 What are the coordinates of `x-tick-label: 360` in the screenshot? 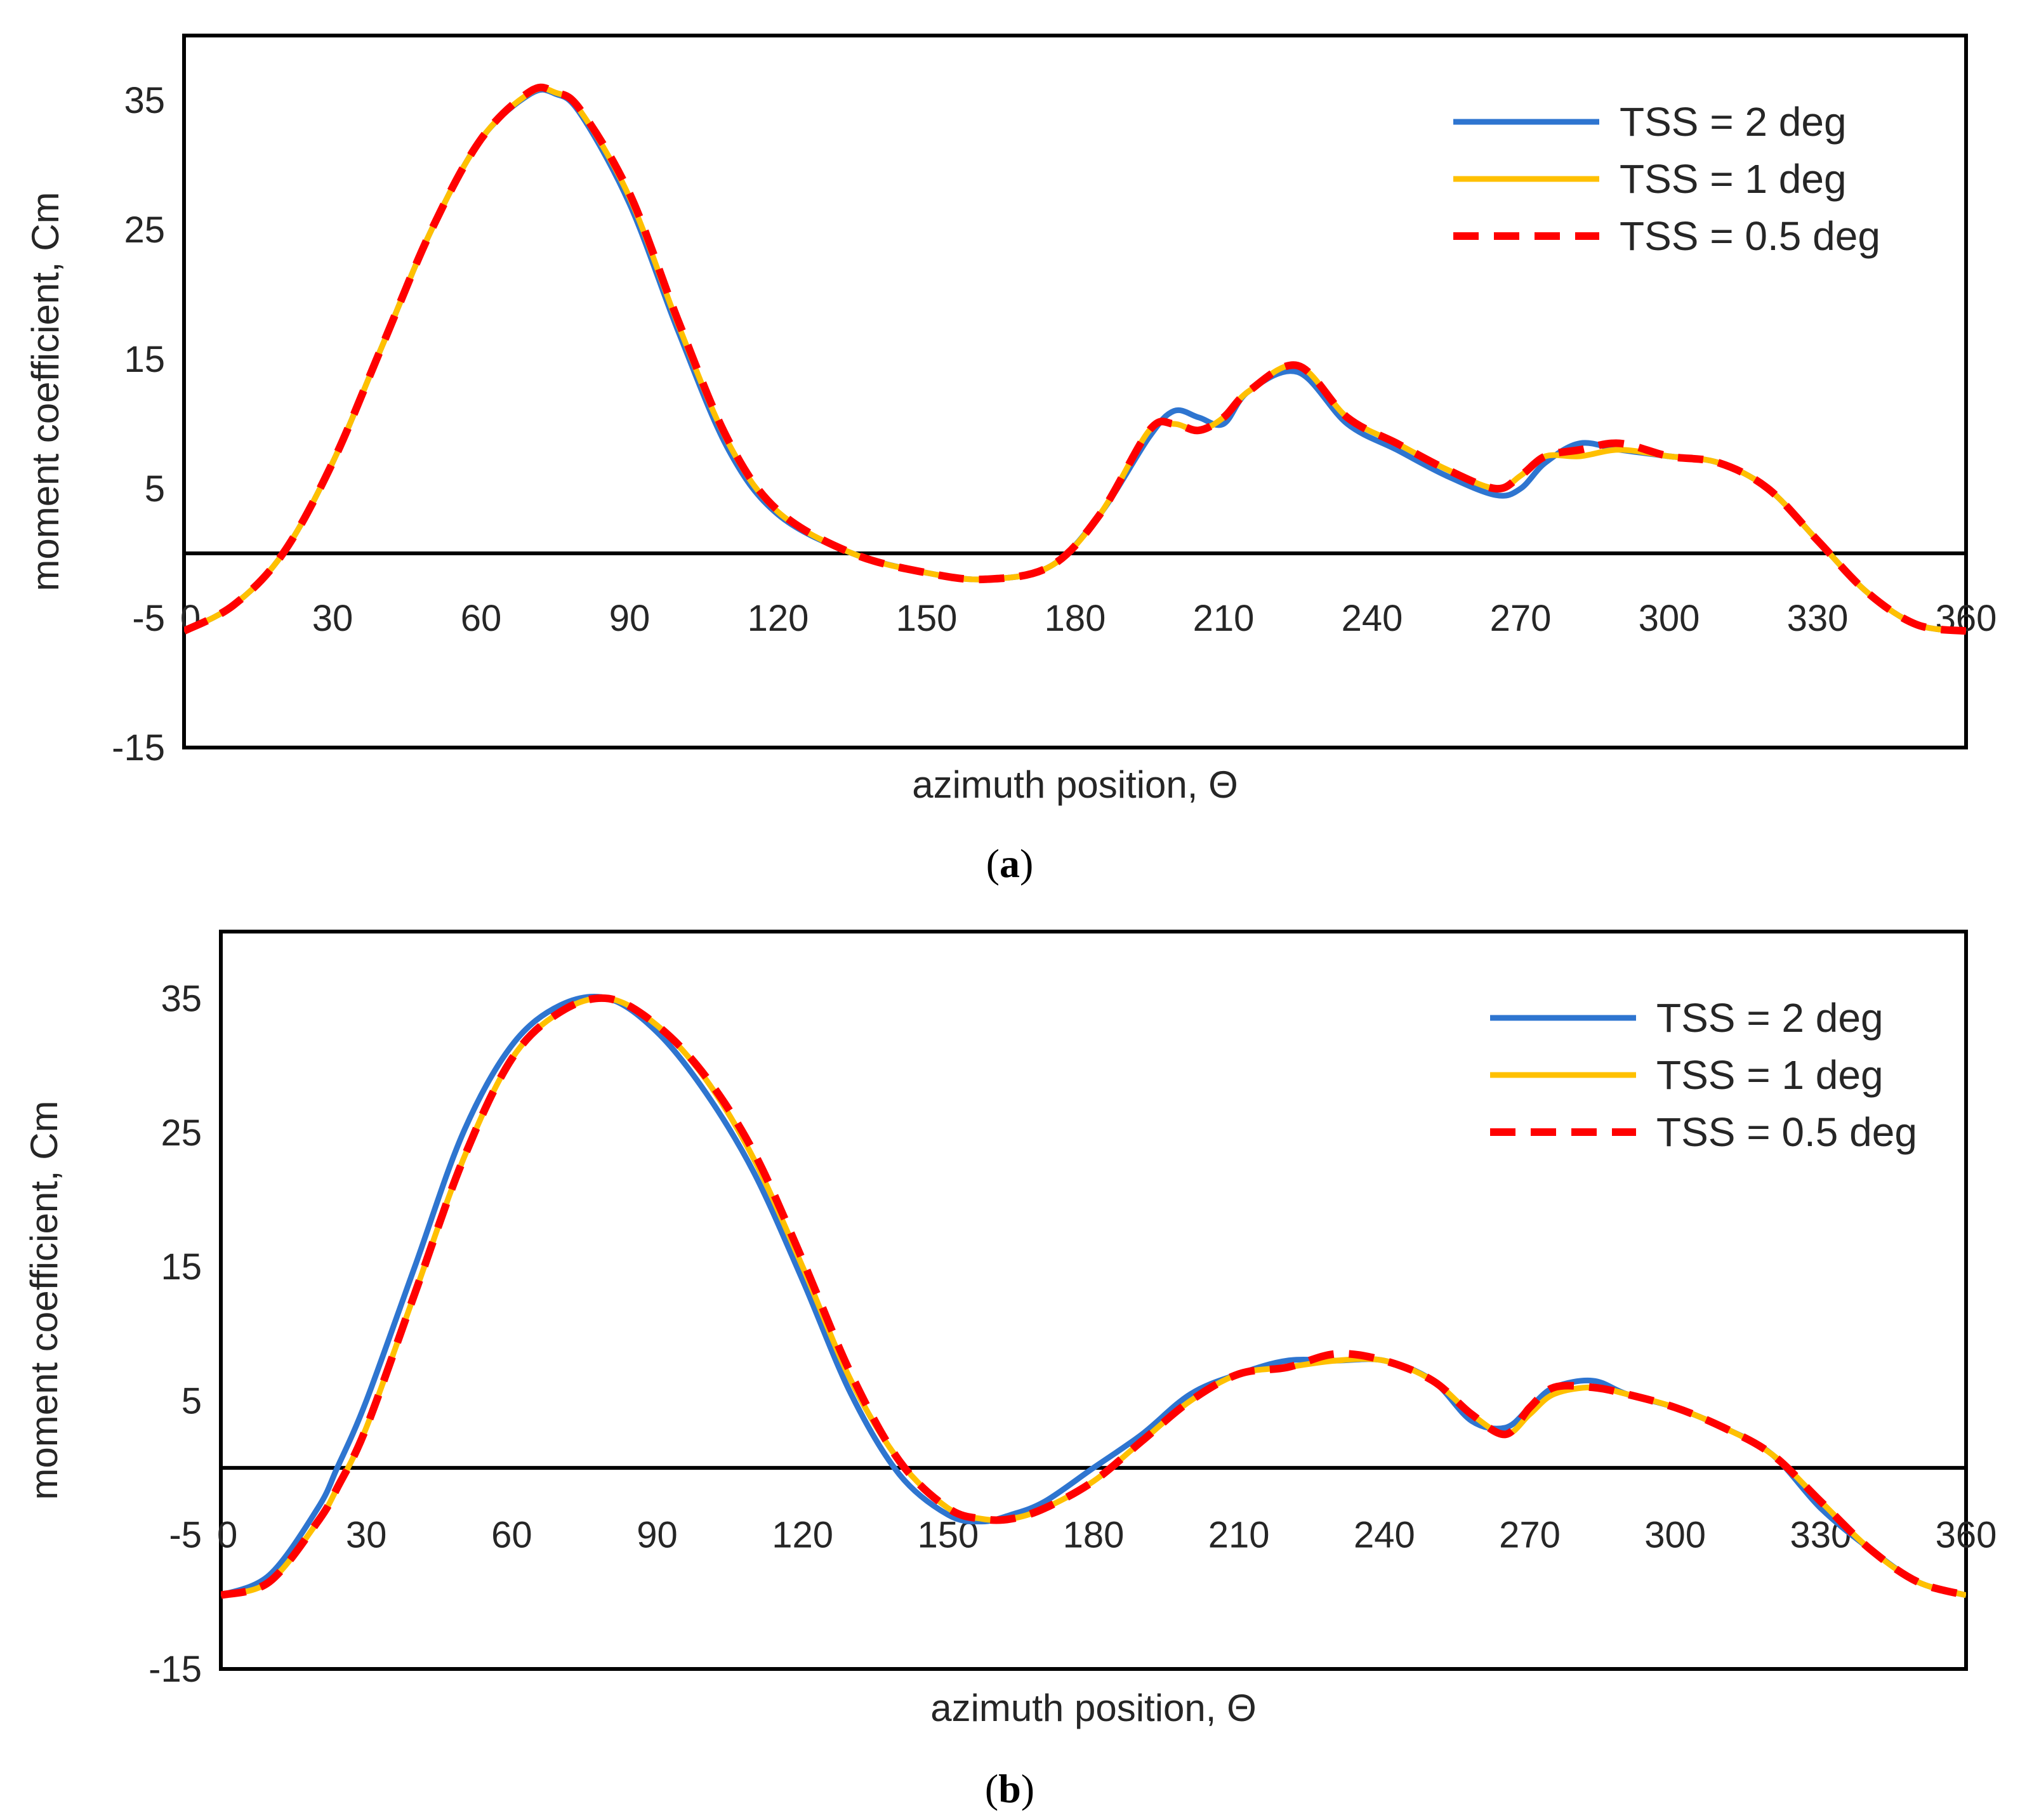 It's located at (1966, 1536).